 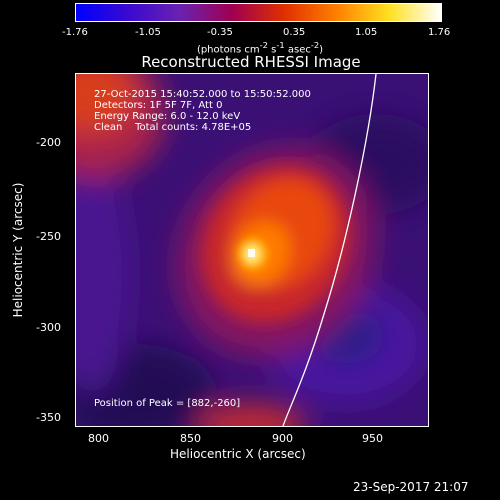 What do you see at coordinates (411, 487) in the screenshot?
I see `timestamp-footer: 23-Sep-2017 21:07` at bounding box center [411, 487].